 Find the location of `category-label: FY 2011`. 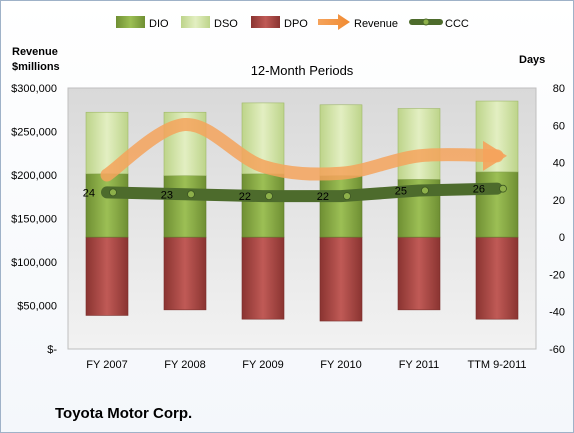

category-label: FY 2011 is located at coordinates (419, 365).